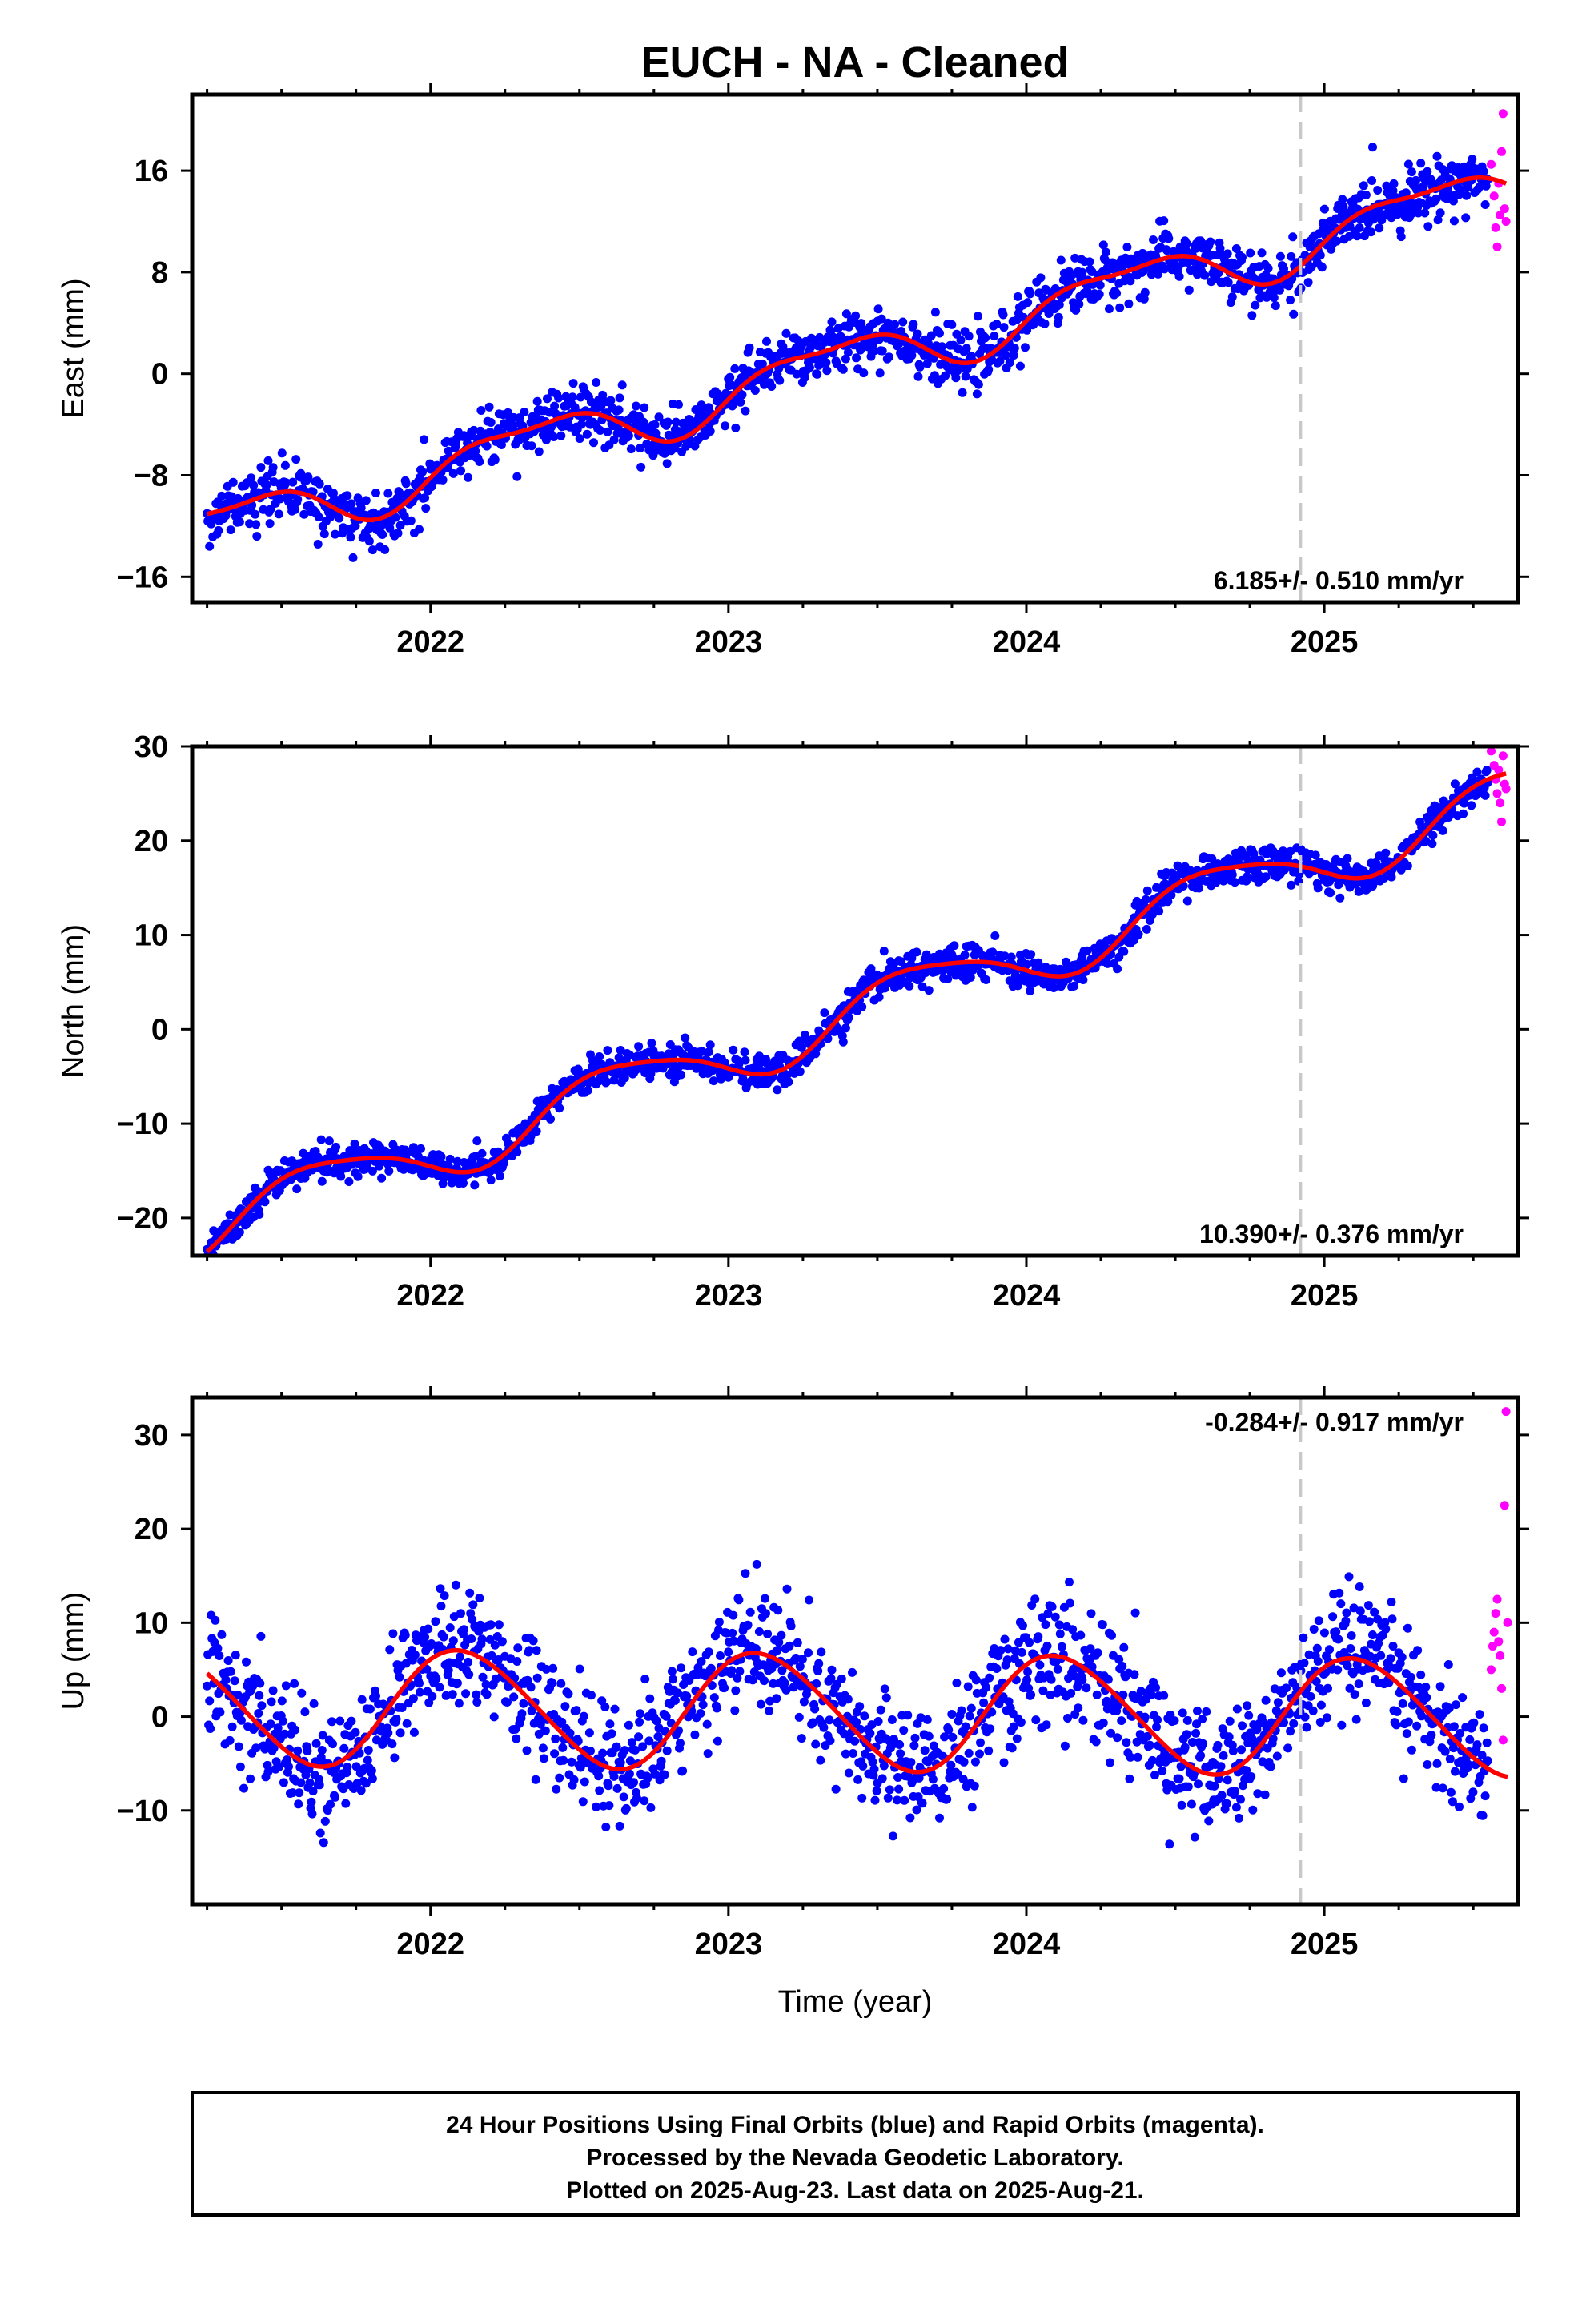 This screenshot has width=1582, height=2324. I want to click on x-tick-label: 2022, so click(430, 642).